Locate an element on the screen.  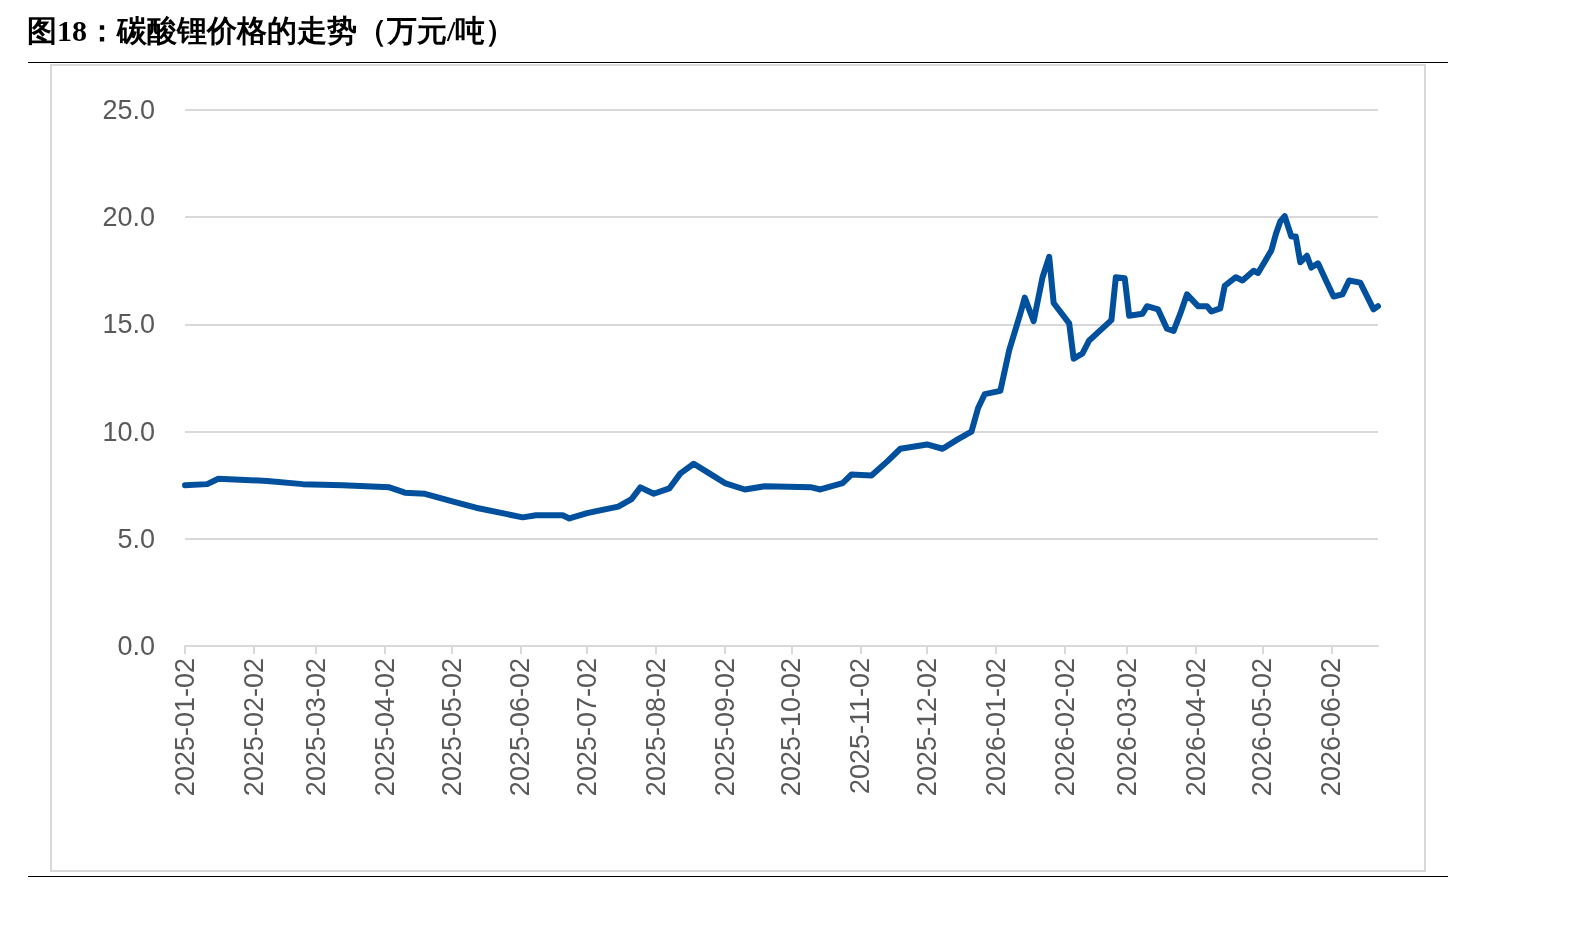
y-tick-label: 0.0 is located at coordinates (136, 646).